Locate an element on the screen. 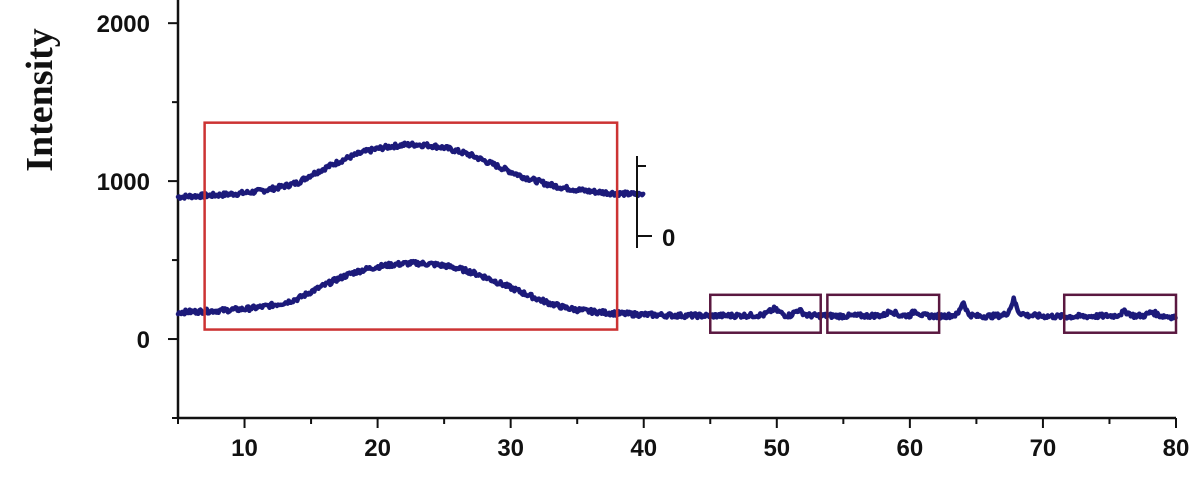 The width and height of the screenshot is (1202, 490). y-axis-label: Intensity is located at coordinates (40, 100).